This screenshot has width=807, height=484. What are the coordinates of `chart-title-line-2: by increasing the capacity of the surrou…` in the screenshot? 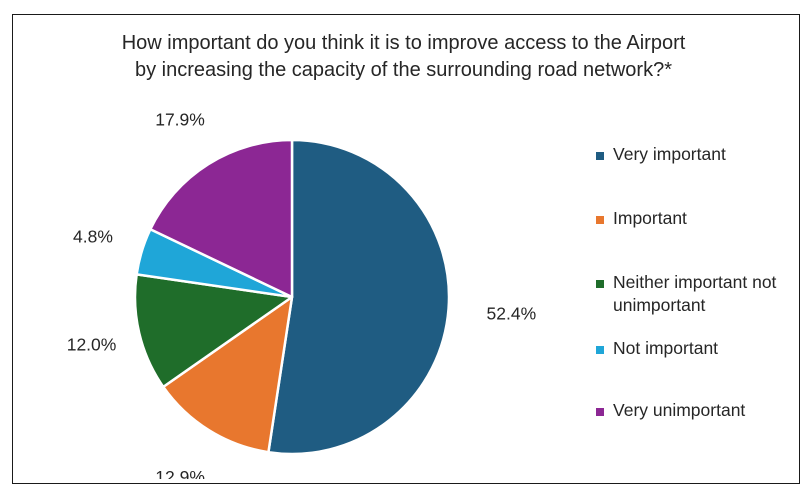 It's located at (403, 70).